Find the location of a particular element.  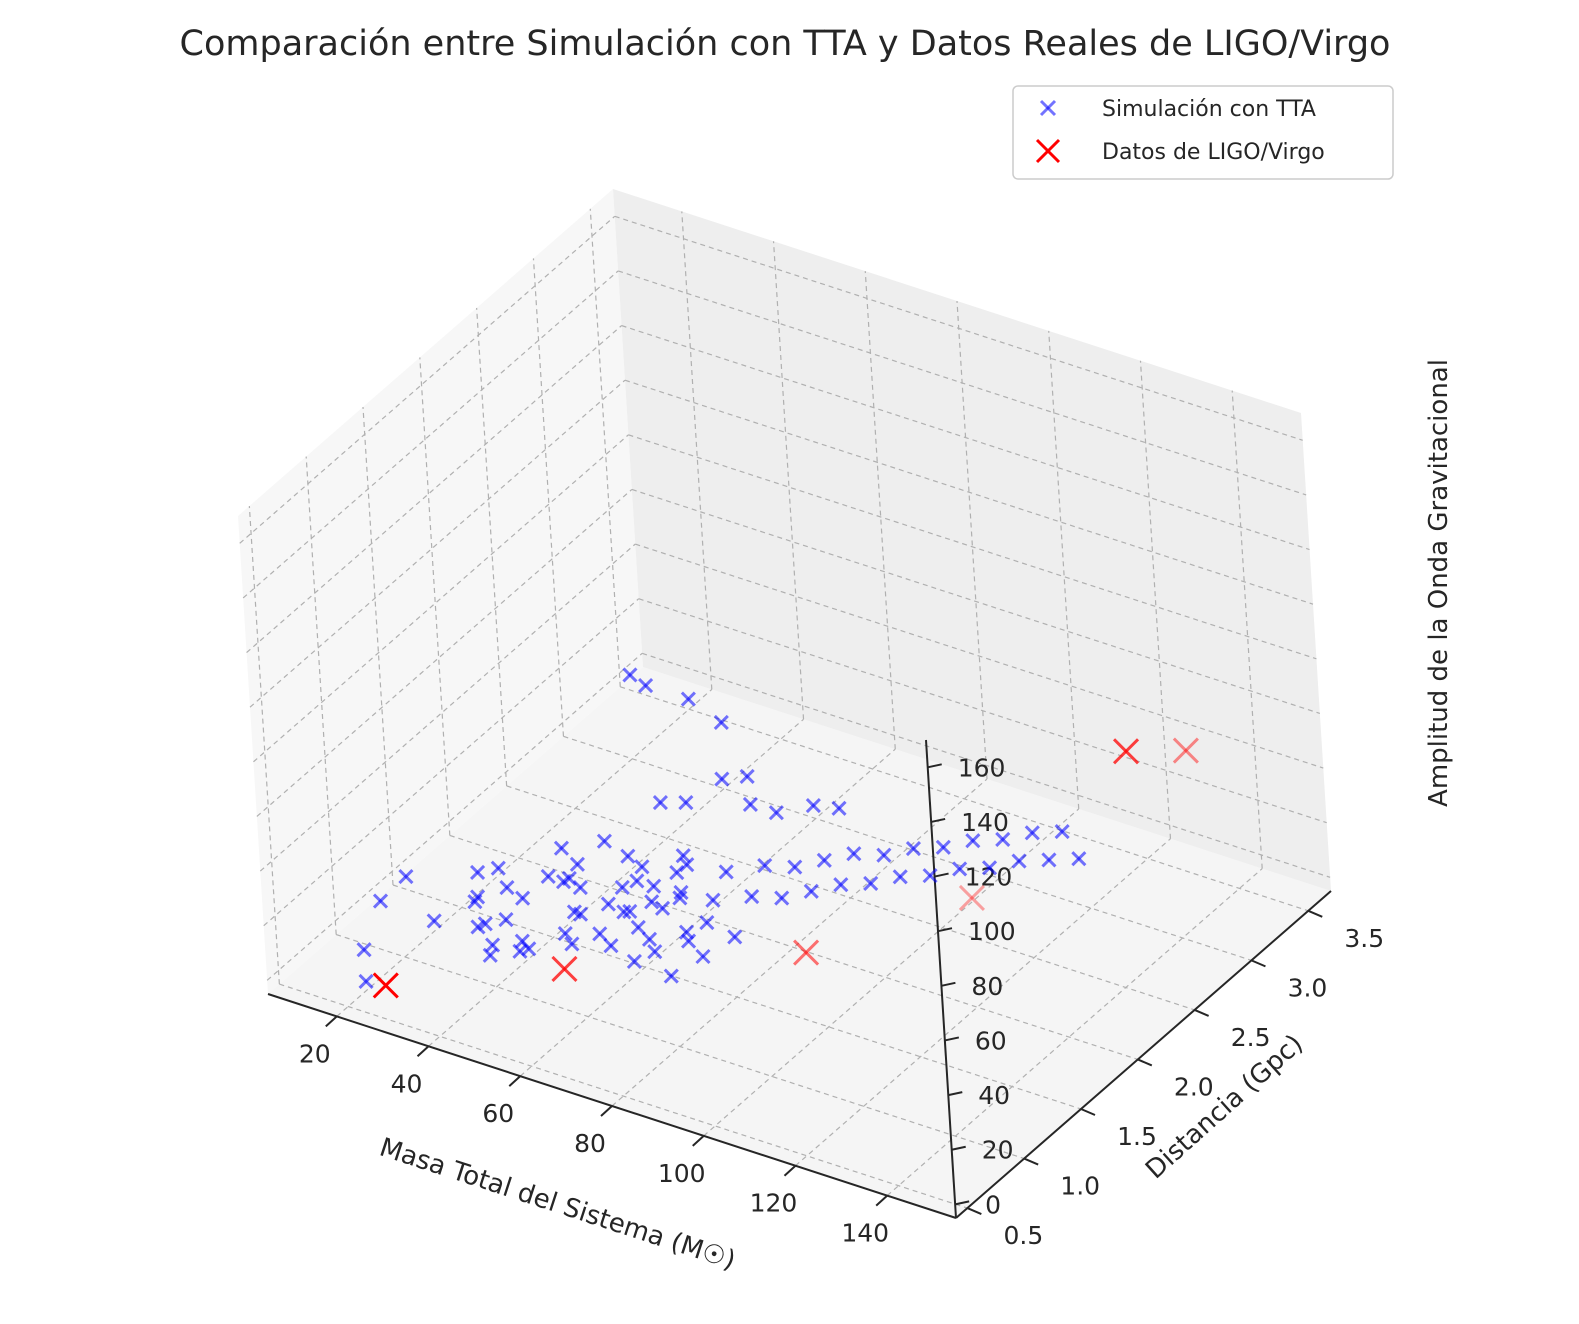

y-axis-label: Distancia (Gpc) is located at coordinates (1224, 1107).